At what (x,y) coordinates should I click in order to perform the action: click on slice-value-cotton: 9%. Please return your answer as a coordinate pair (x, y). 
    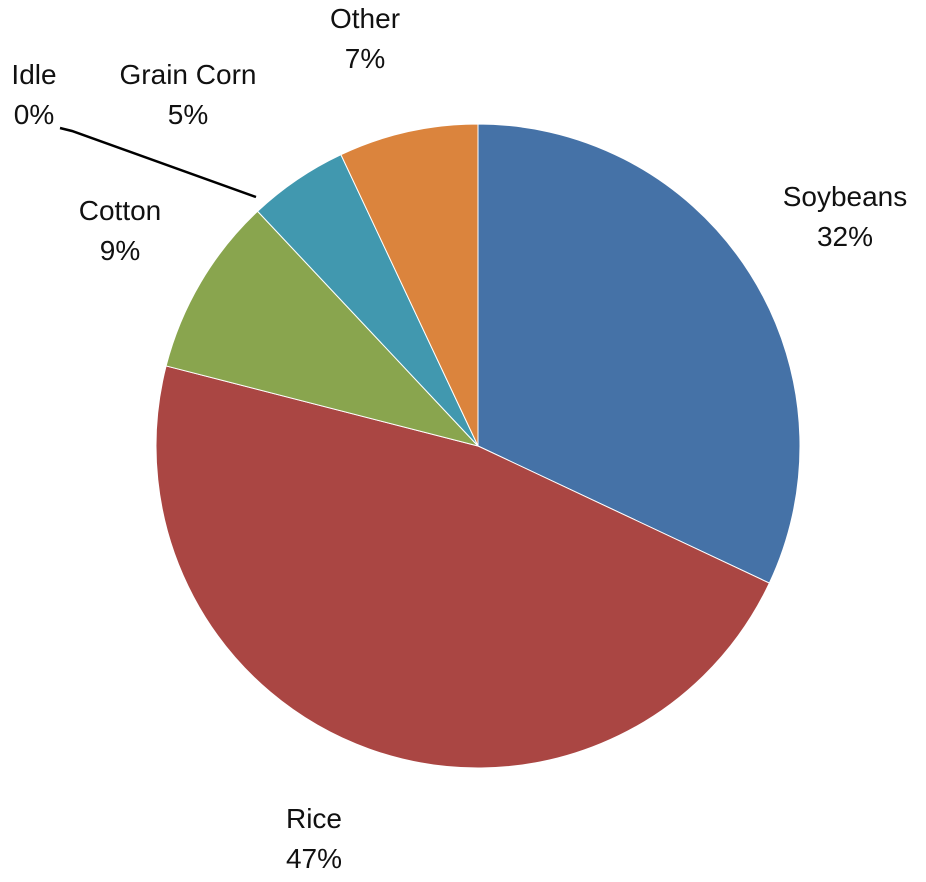
    Looking at the image, I should click on (120, 250).